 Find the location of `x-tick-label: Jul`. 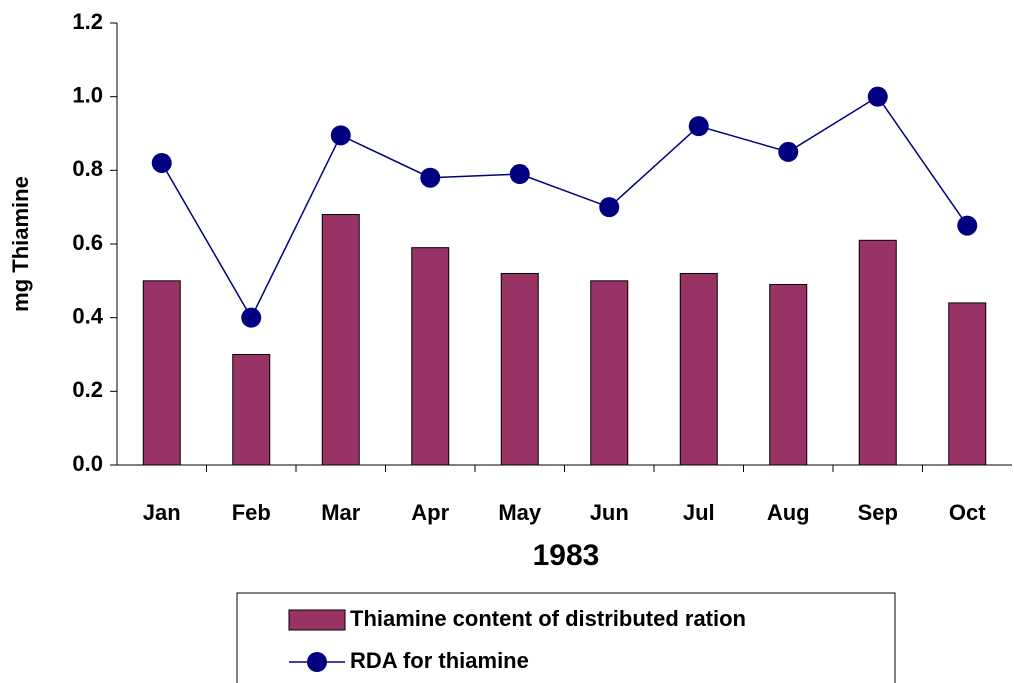

x-tick-label: Jul is located at coordinates (699, 512).